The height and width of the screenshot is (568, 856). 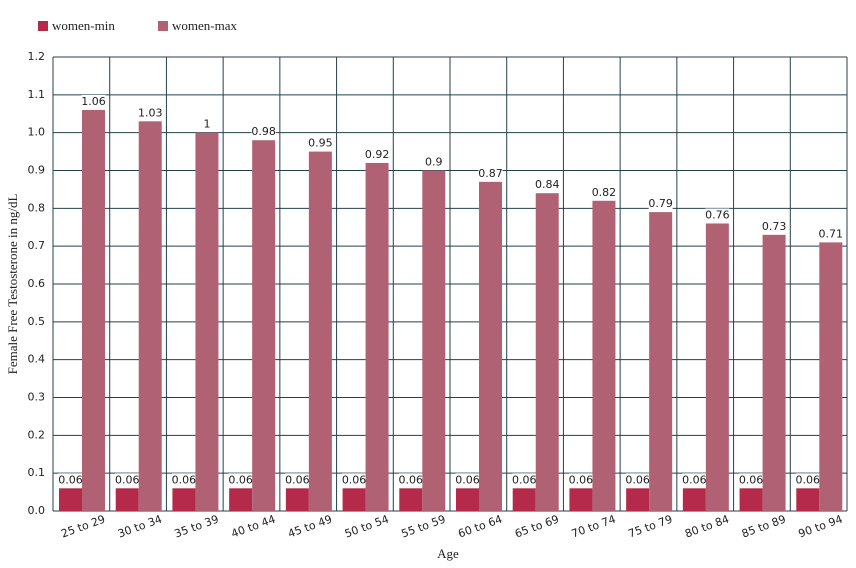 I want to click on x-tick-label: 75 to 79, so click(x=650, y=527).